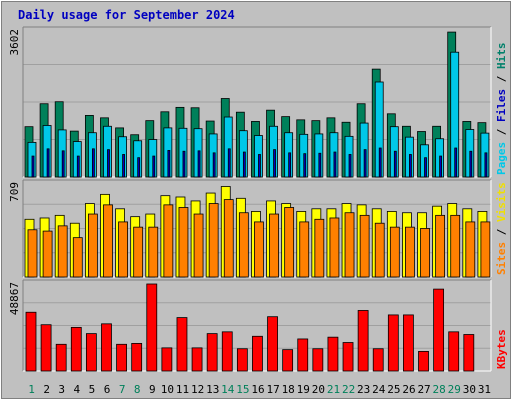 Image resolution: width=512 pixels, height=405 pixels. I want to click on x-tick-label: 21, so click(333, 389).